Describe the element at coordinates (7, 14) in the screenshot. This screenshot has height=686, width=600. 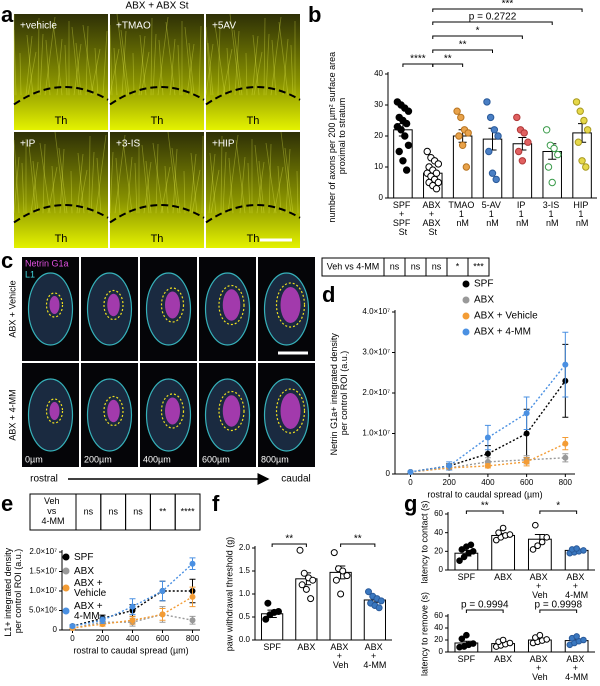
I see `panel-letter: a` at that location.